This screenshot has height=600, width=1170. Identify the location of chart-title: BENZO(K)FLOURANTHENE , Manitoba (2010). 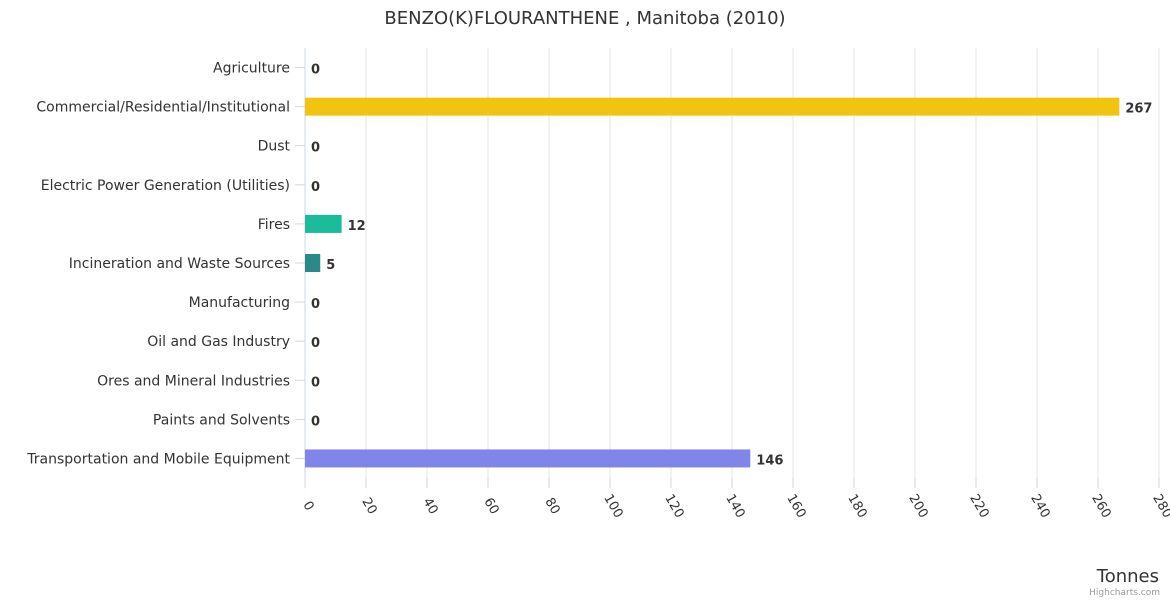
(584, 18).